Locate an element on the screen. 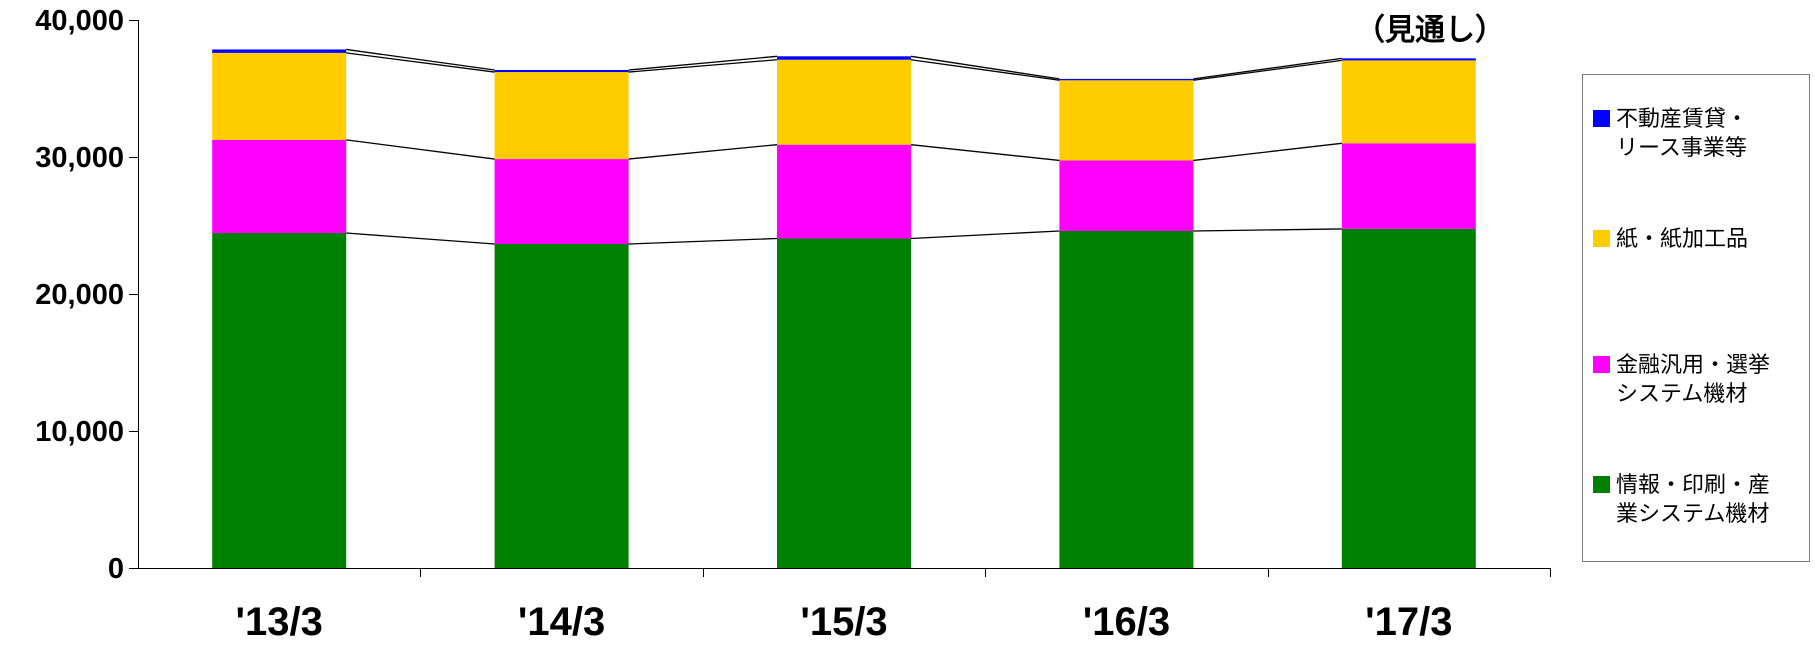 This screenshot has height=655, width=1815. y-tick-label: 20,000 is located at coordinates (79, 295).